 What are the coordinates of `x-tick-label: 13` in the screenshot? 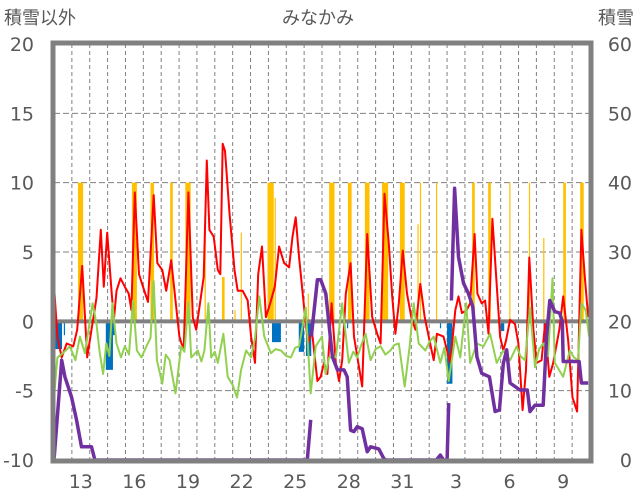 It's located at (81, 482).